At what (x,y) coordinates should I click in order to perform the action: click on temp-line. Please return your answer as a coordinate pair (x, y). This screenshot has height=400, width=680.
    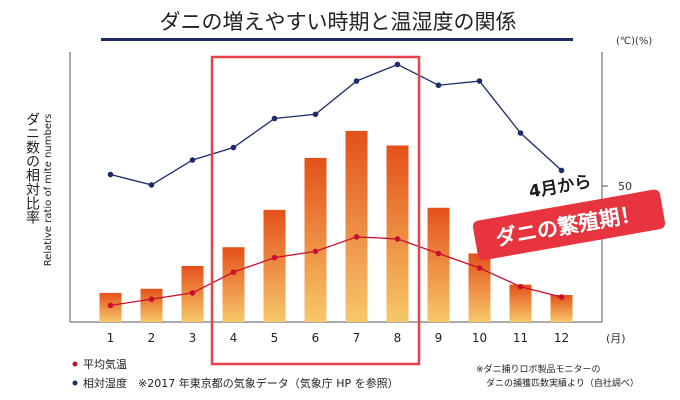
    Looking at the image, I should click on (336, 271).